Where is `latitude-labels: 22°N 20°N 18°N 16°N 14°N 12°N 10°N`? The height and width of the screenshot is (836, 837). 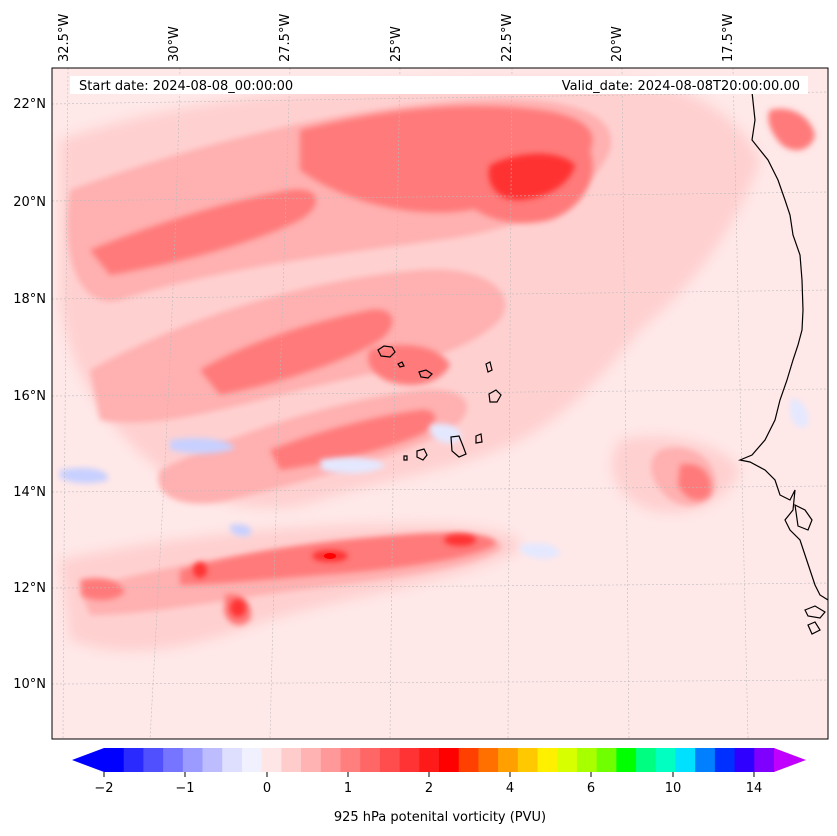
latitude-labels: 22°N 20°N 18°N 16°N 14°N 12°N 10°N is located at coordinates (29, 394).